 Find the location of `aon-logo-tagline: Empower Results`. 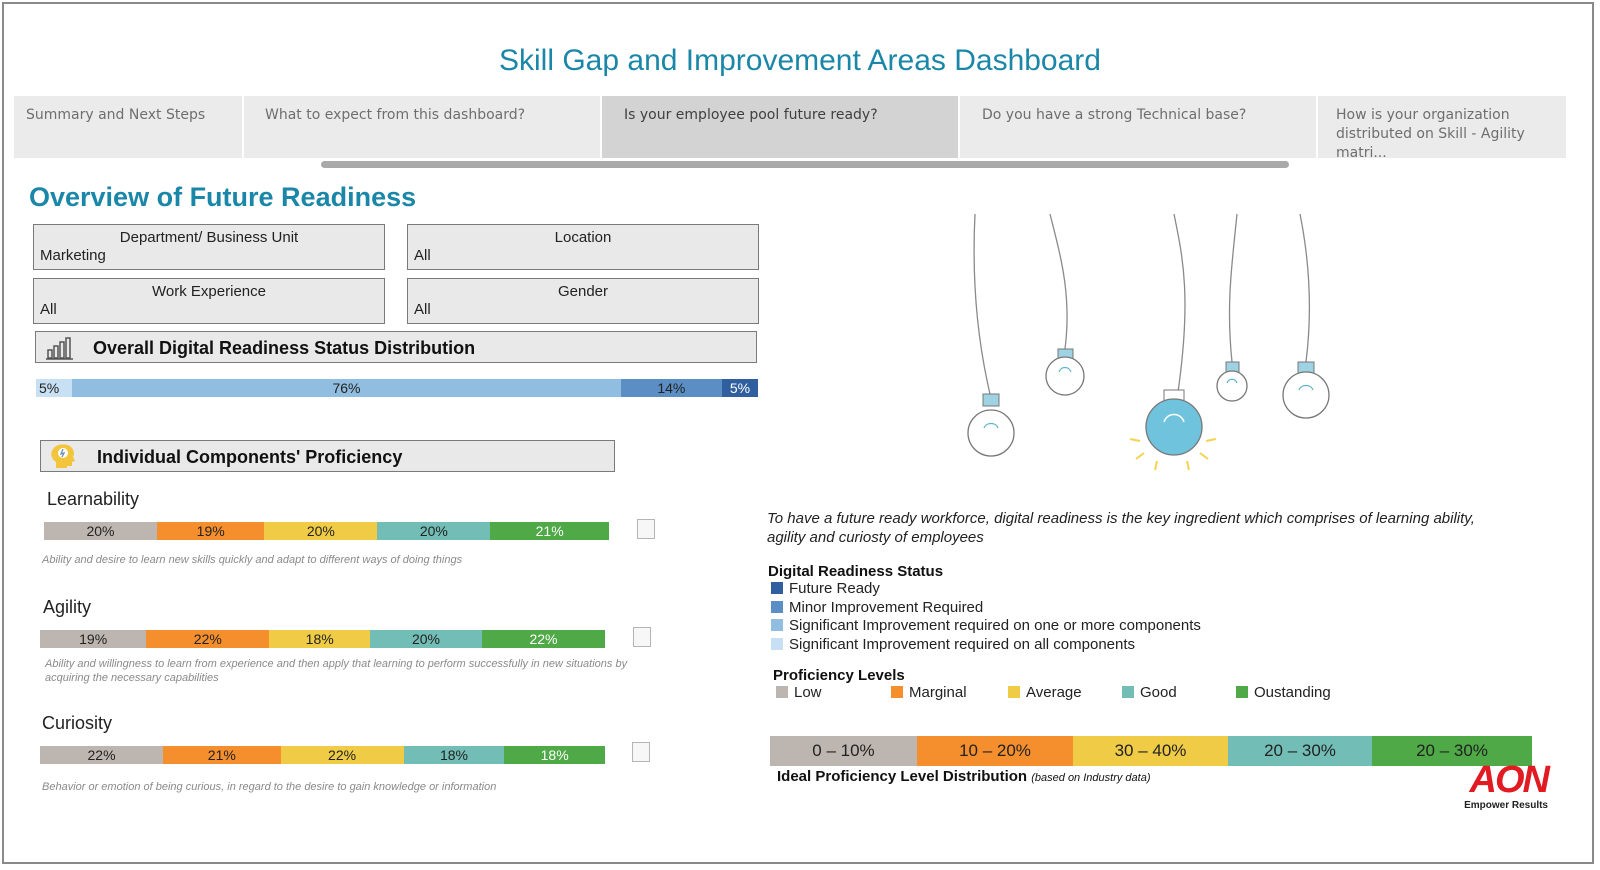

aon-logo-tagline: Empower Results is located at coordinates (1506, 805).